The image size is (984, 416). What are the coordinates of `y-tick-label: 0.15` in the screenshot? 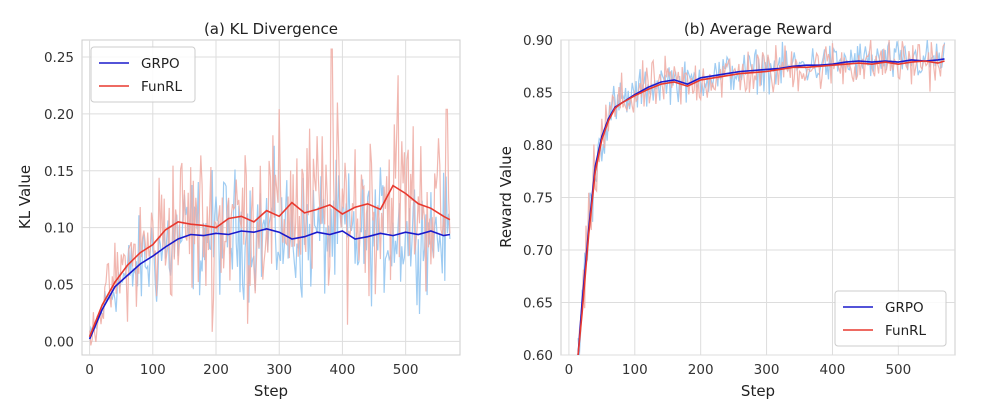 It's located at (59, 172).